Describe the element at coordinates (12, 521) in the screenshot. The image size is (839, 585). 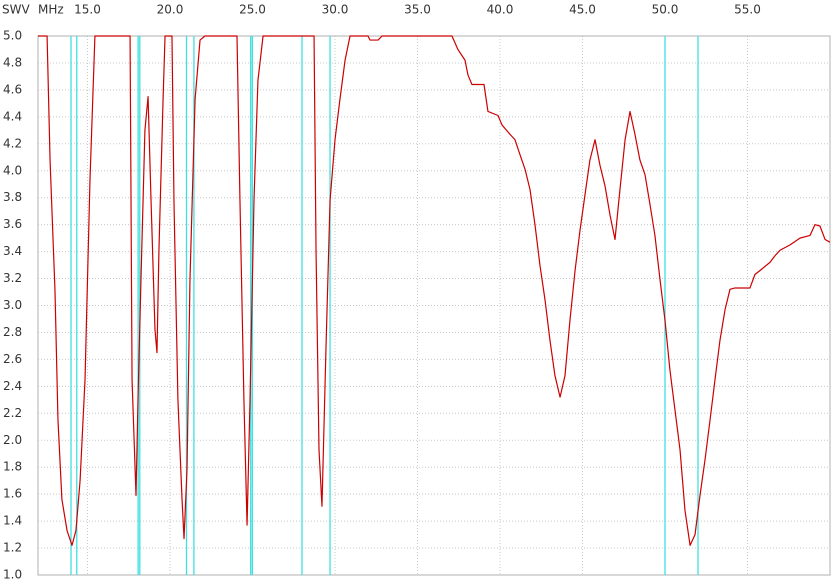
I see `y-tick-label: 1.4` at that location.